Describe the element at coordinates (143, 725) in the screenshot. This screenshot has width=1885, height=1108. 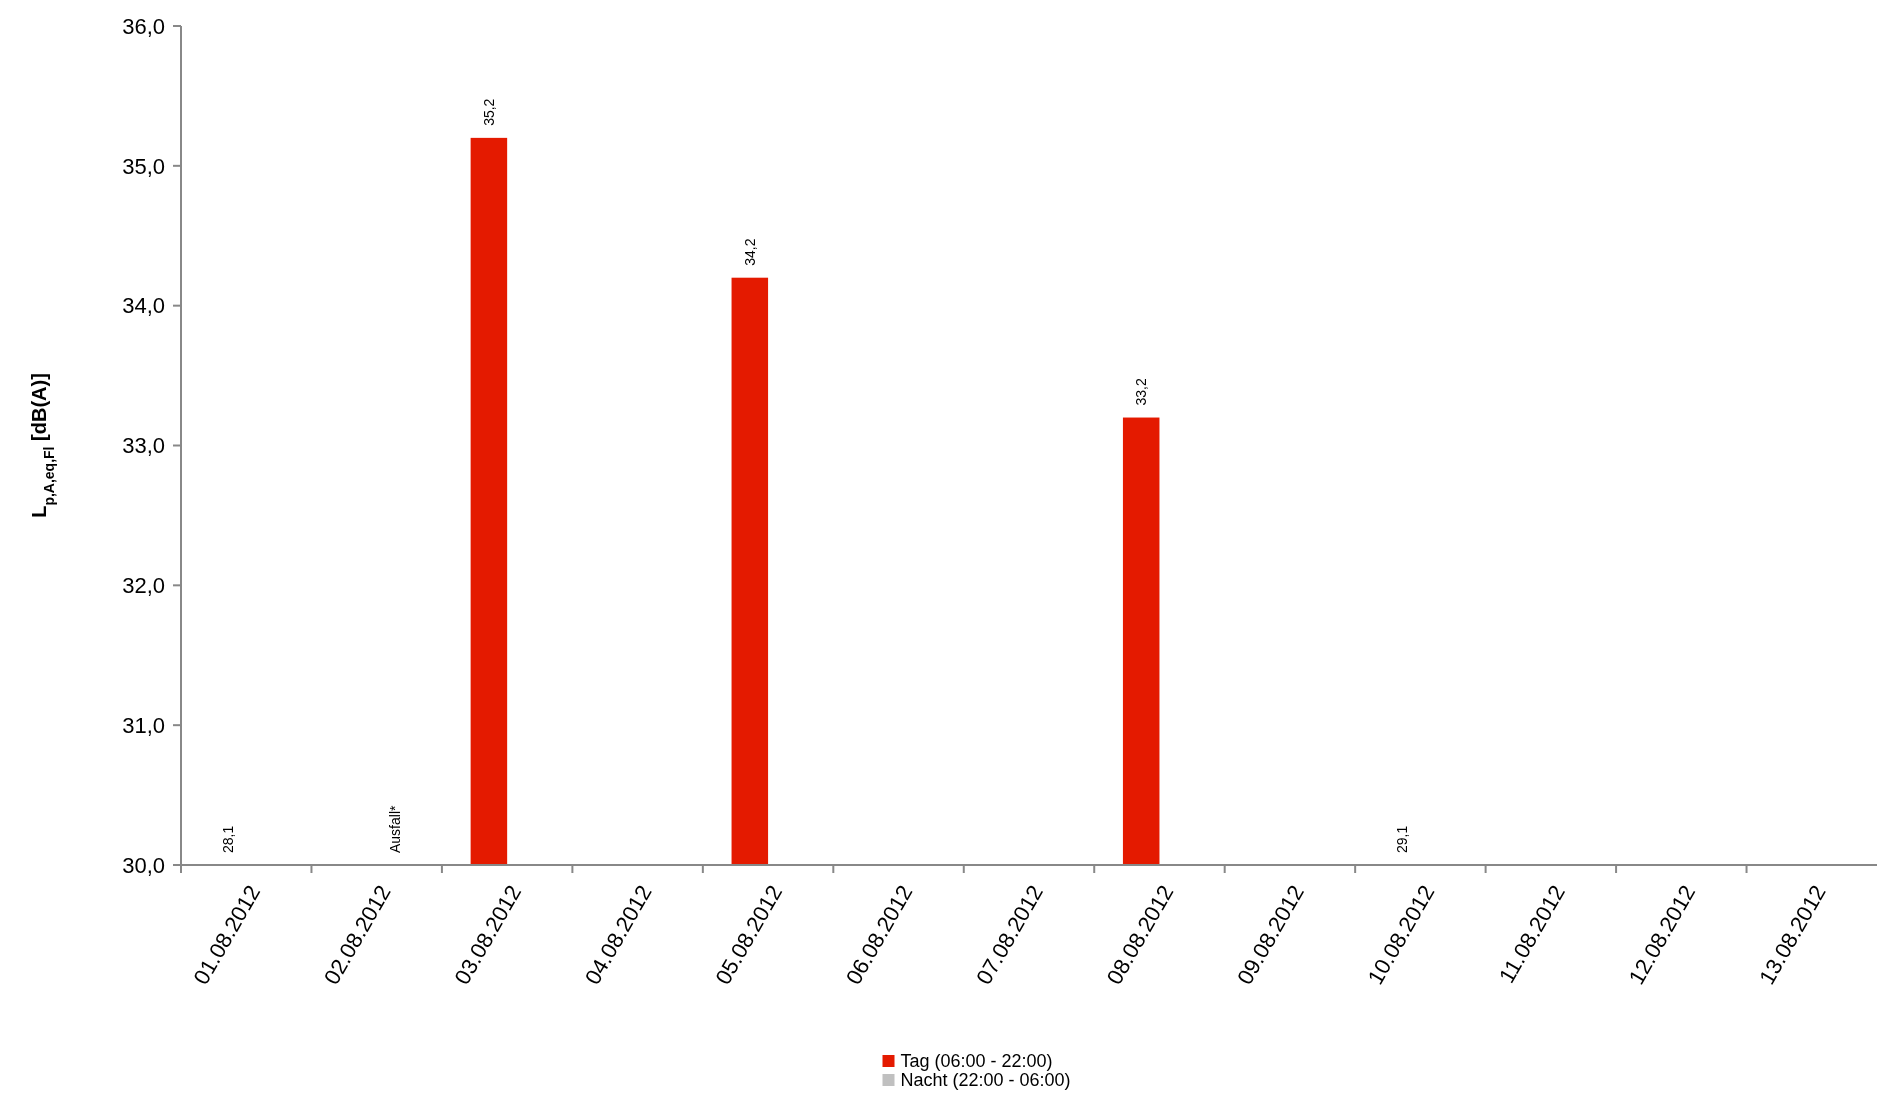
I see `y-tick-label: 31,0` at that location.